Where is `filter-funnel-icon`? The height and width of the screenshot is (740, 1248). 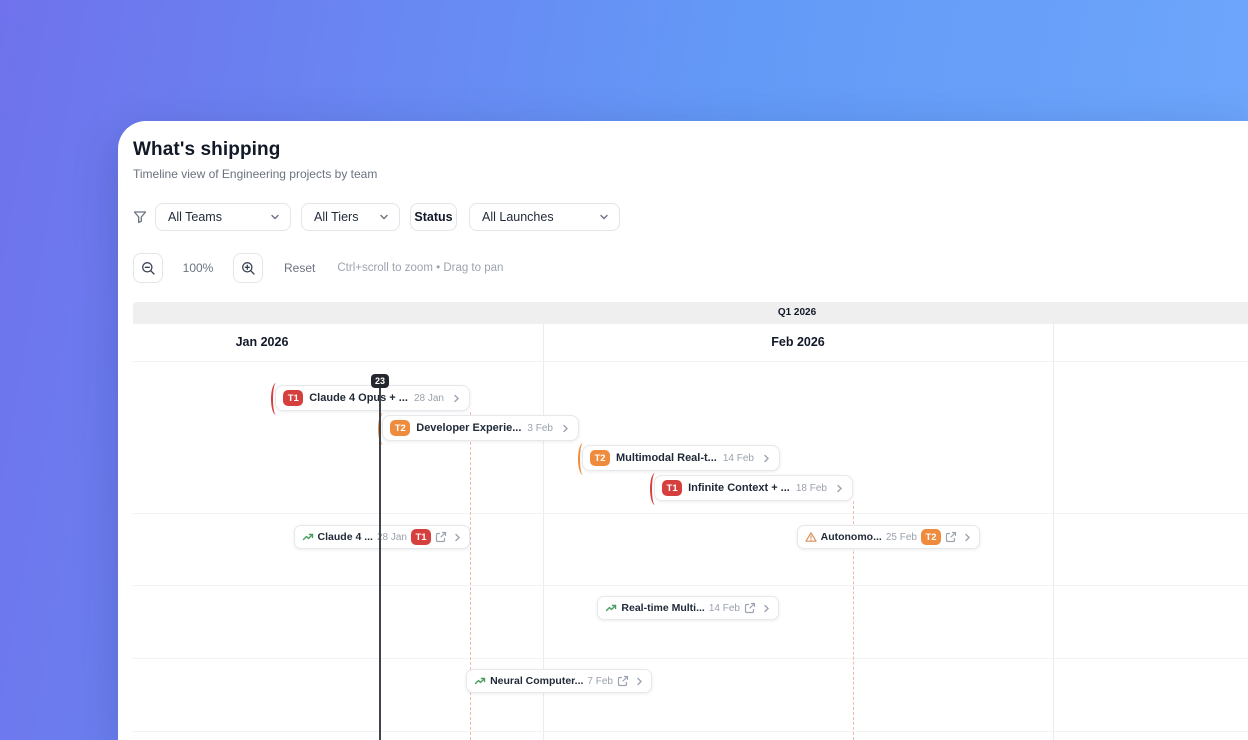
filter-funnel-icon is located at coordinates (140, 217).